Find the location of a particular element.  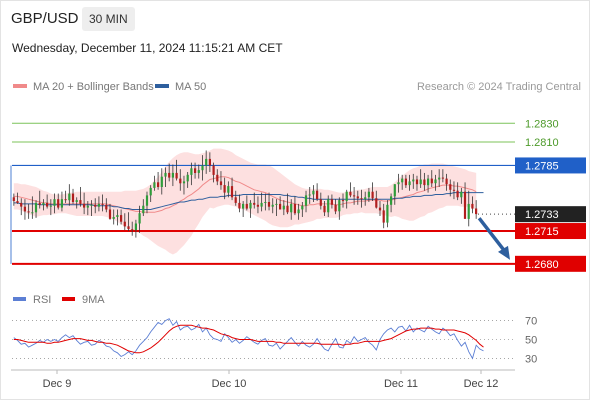

rsi-legend-swatch is located at coordinates (19, 299).